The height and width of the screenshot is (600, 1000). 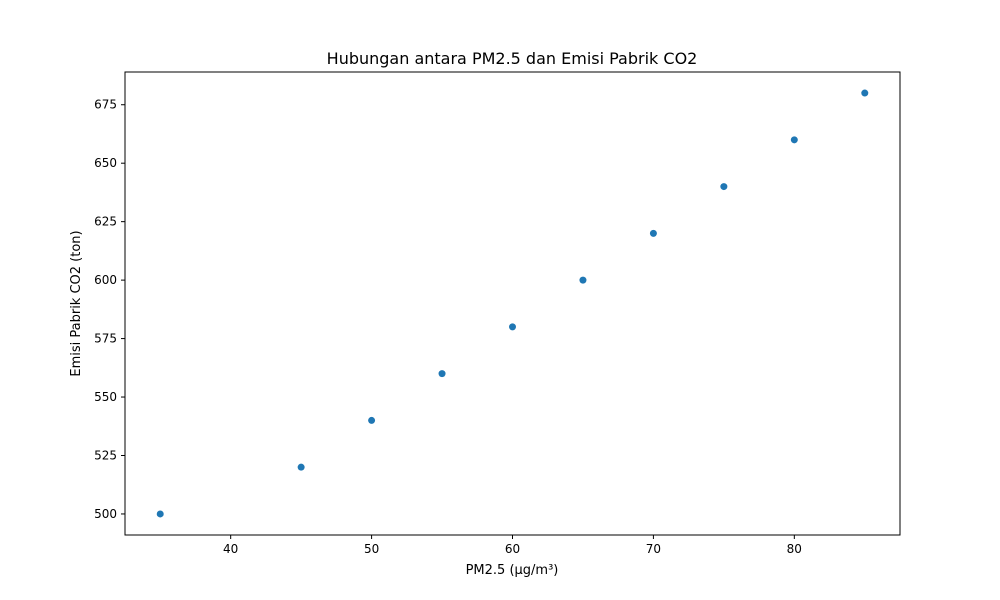 What do you see at coordinates (512, 570) in the screenshot?
I see `x-axis-label: PM2.5 (µg/m³)` at bounding box center [512, 570].